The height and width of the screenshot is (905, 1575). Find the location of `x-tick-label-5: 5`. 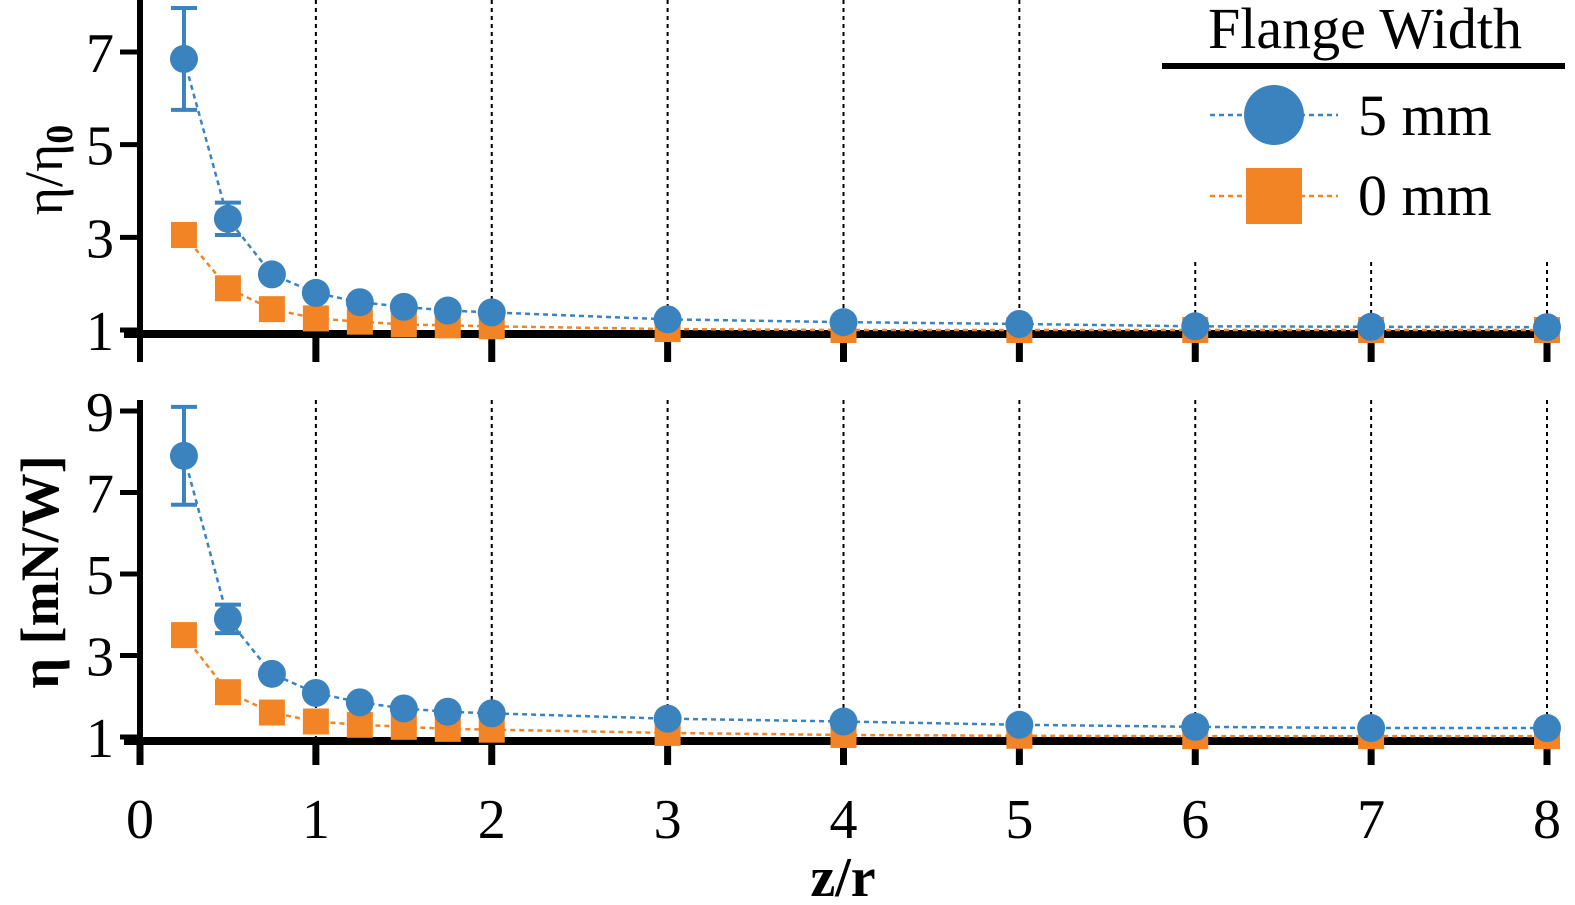

x-tick-label-5: 5 is located at coordinates (1019, 820).